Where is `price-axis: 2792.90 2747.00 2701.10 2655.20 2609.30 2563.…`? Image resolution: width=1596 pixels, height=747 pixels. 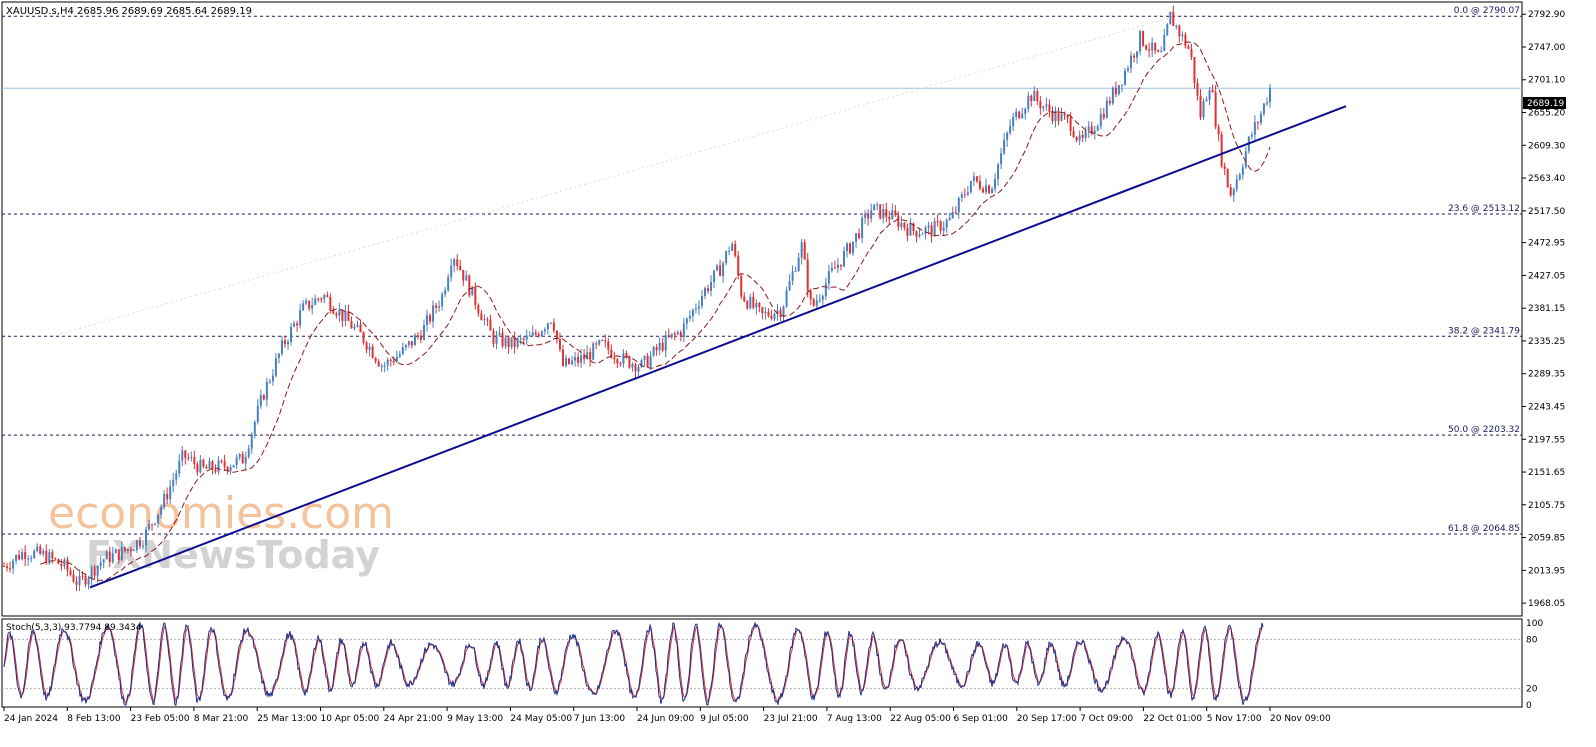
price-axis: 2792.90 2747.00 2701.10 2655.20 2609.30 2563.… is located at coordinates (1543, 309).